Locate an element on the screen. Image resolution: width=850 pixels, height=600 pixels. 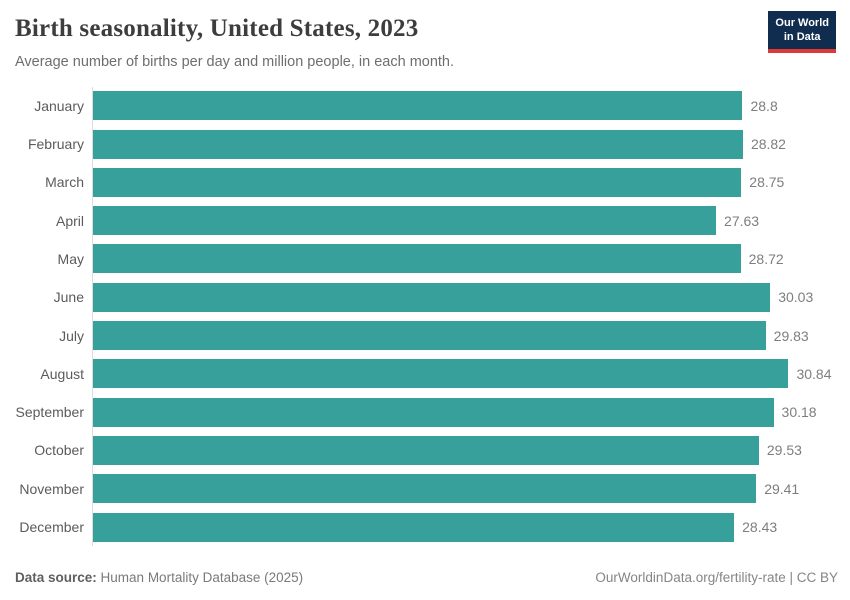
bar-plot-area: 29.41 is located at coordinates (465, 488).